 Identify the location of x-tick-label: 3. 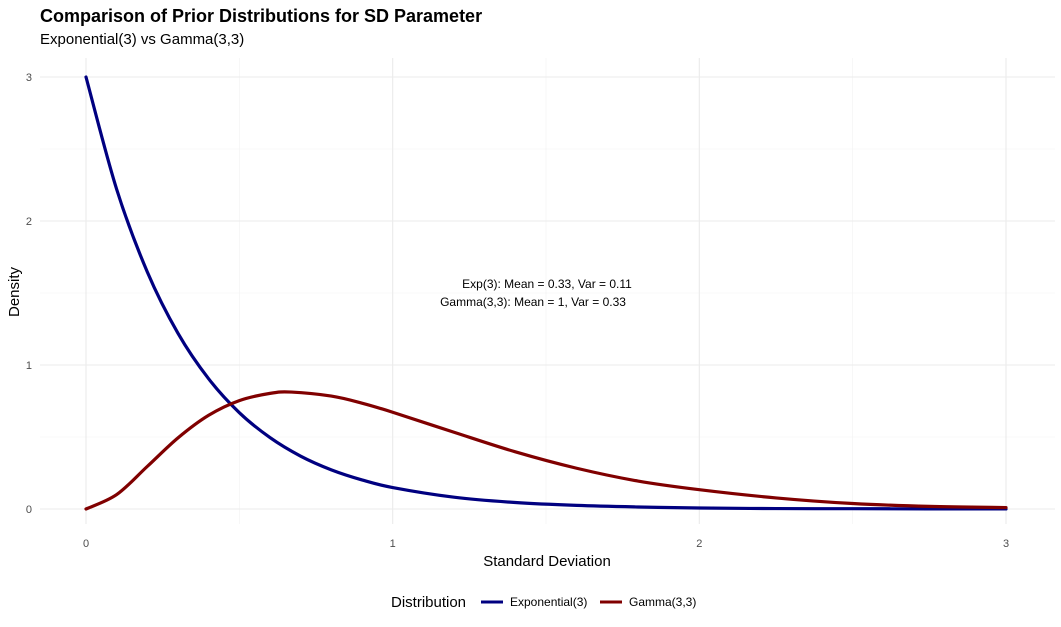
(1006, 544).